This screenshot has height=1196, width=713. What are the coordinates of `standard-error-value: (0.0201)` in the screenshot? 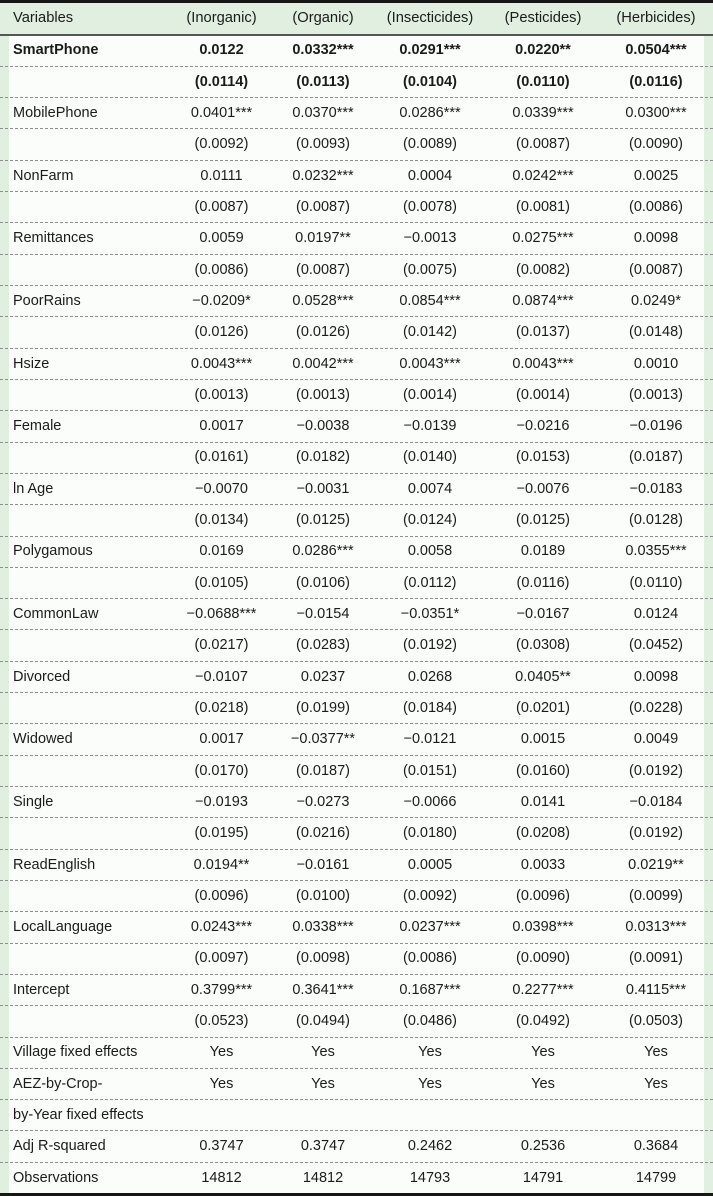 It's located at (542, 707).